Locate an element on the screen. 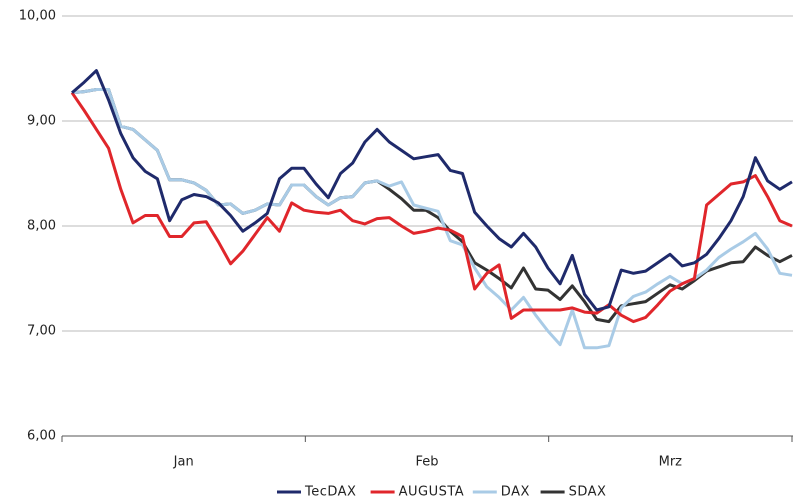 The image size is (793, 504). legend-label: TecDAX is located at coordinates (330, 492).